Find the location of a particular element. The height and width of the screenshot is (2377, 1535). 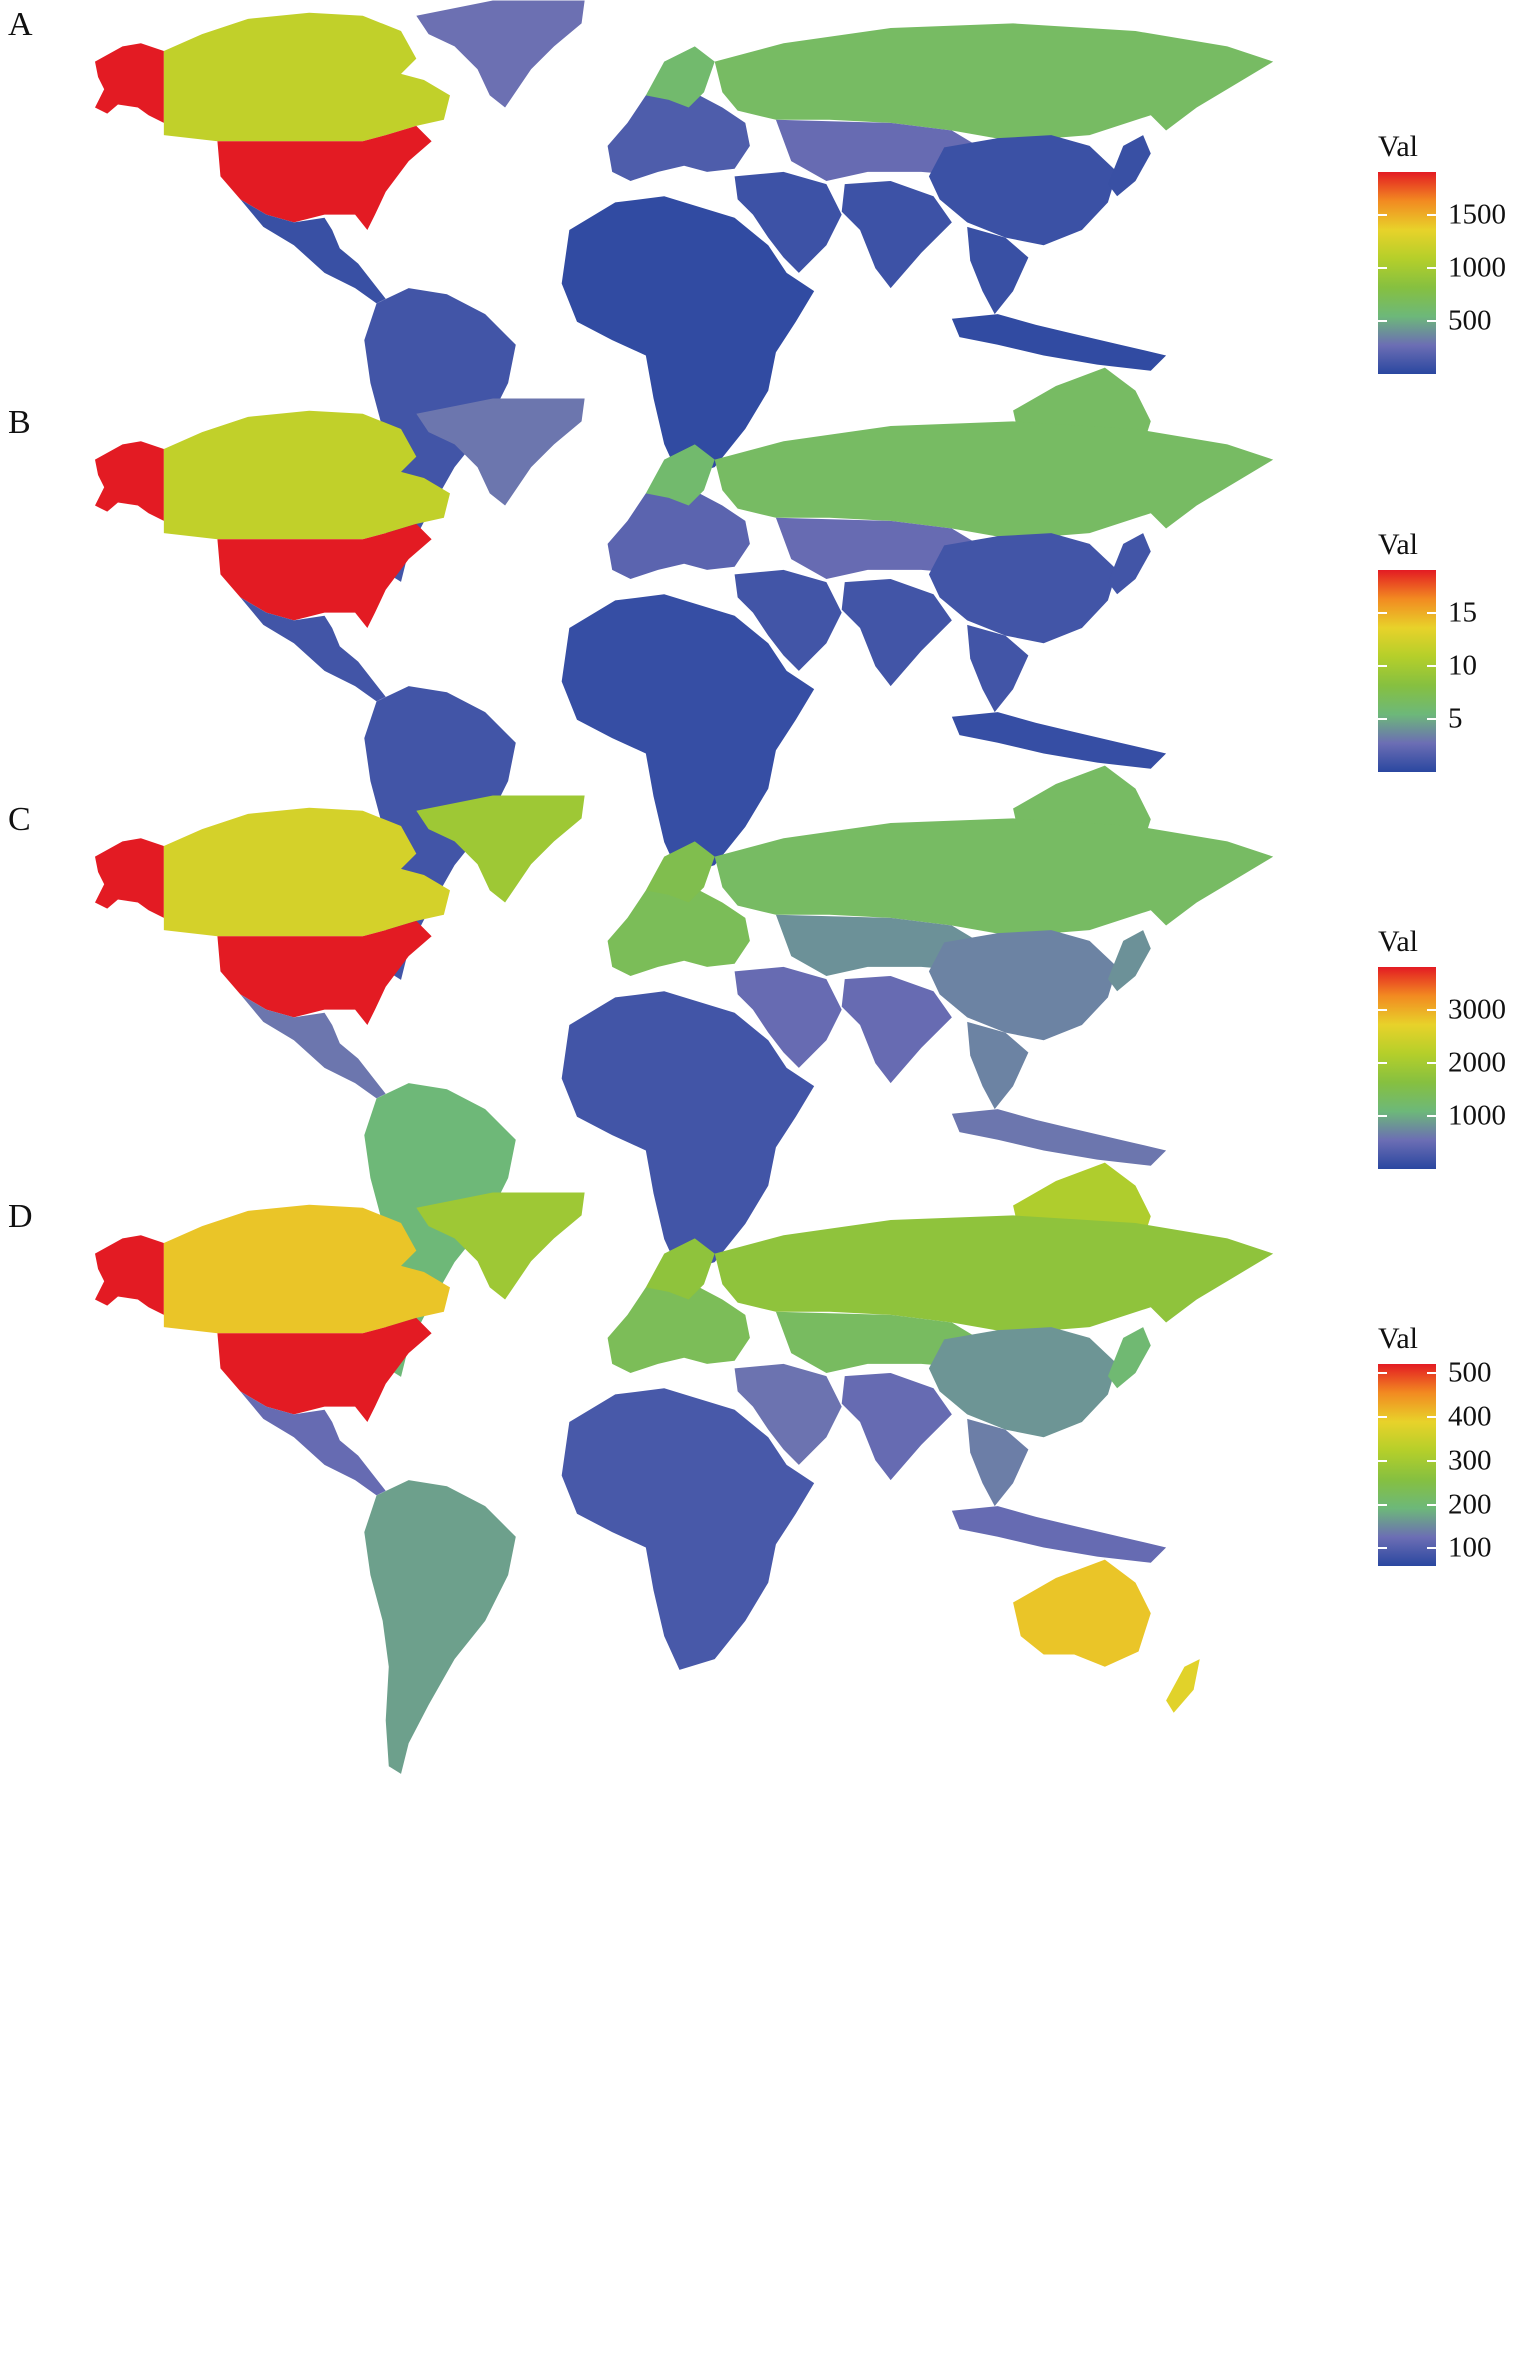

color-legend: Val 500 1000 1500 is located at coordinates (1453, 260).